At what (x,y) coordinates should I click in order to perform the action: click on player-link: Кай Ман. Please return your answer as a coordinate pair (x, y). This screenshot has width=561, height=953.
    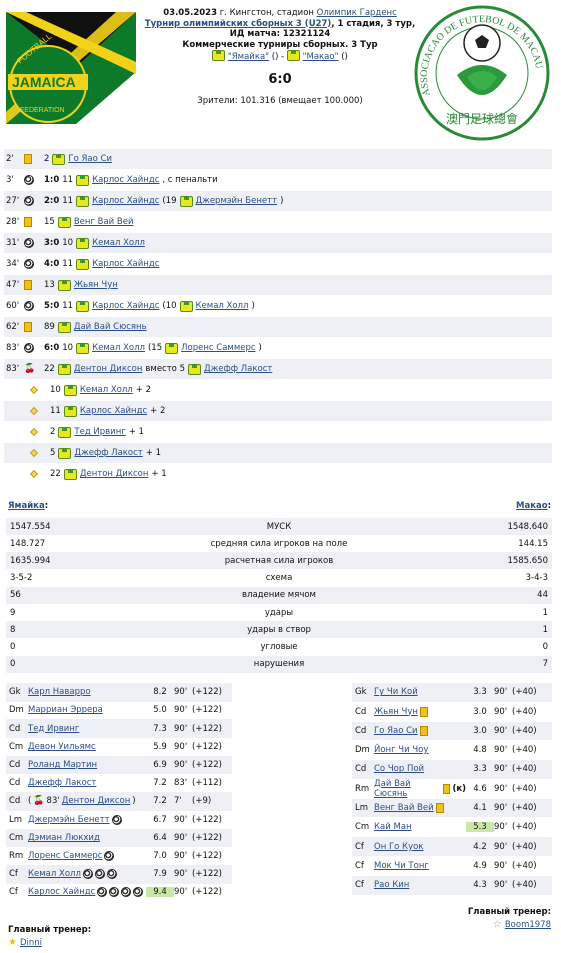
    Looking at the image, I should click on (393, 827).